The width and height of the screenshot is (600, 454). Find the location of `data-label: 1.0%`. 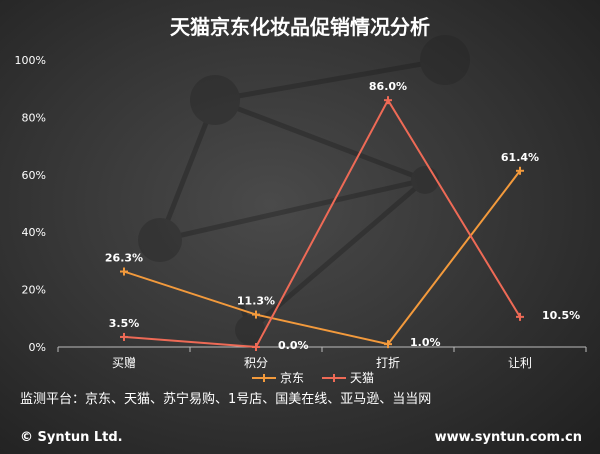

data-label: 1.0% is located at coordinates (425, 342).